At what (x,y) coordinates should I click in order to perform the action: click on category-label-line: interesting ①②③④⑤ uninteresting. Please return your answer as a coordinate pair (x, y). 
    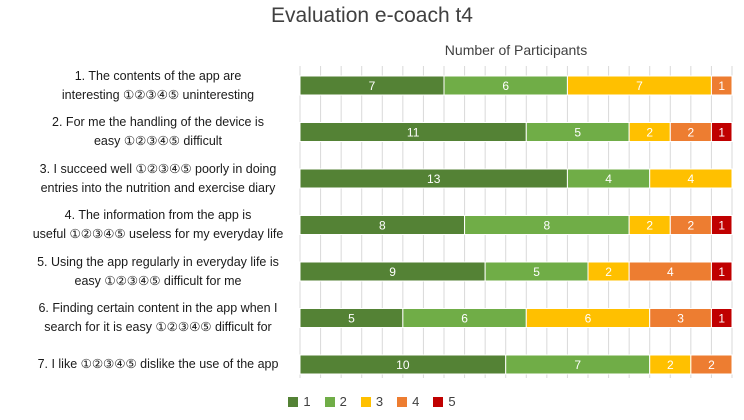
    Looking at the image, I should click on (158, 94).